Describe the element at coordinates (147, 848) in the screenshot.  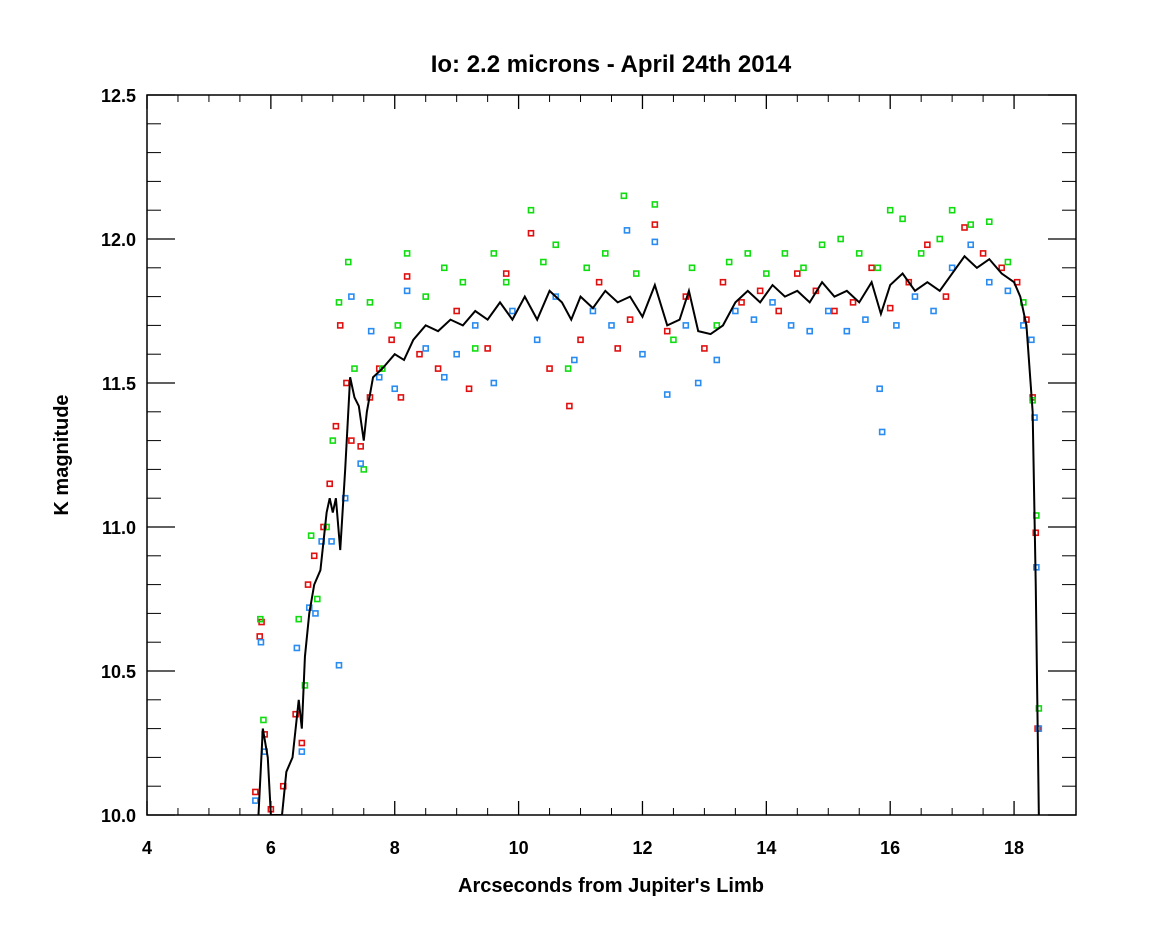
I see `x-tick-label: 4` at that location.